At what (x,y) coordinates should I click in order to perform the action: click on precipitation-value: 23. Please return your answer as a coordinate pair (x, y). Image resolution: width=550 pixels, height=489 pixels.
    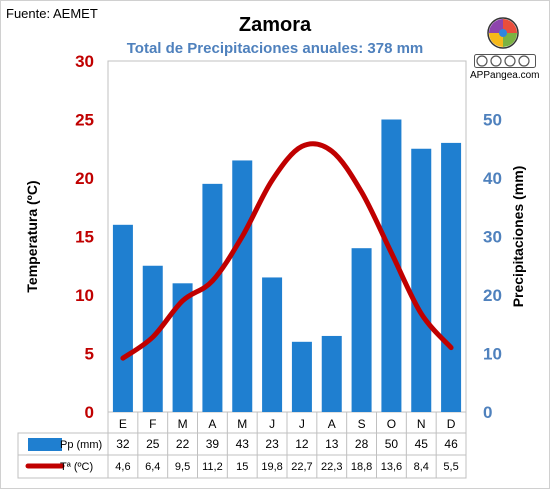
    Looking at the image, I should click on (272, 444).